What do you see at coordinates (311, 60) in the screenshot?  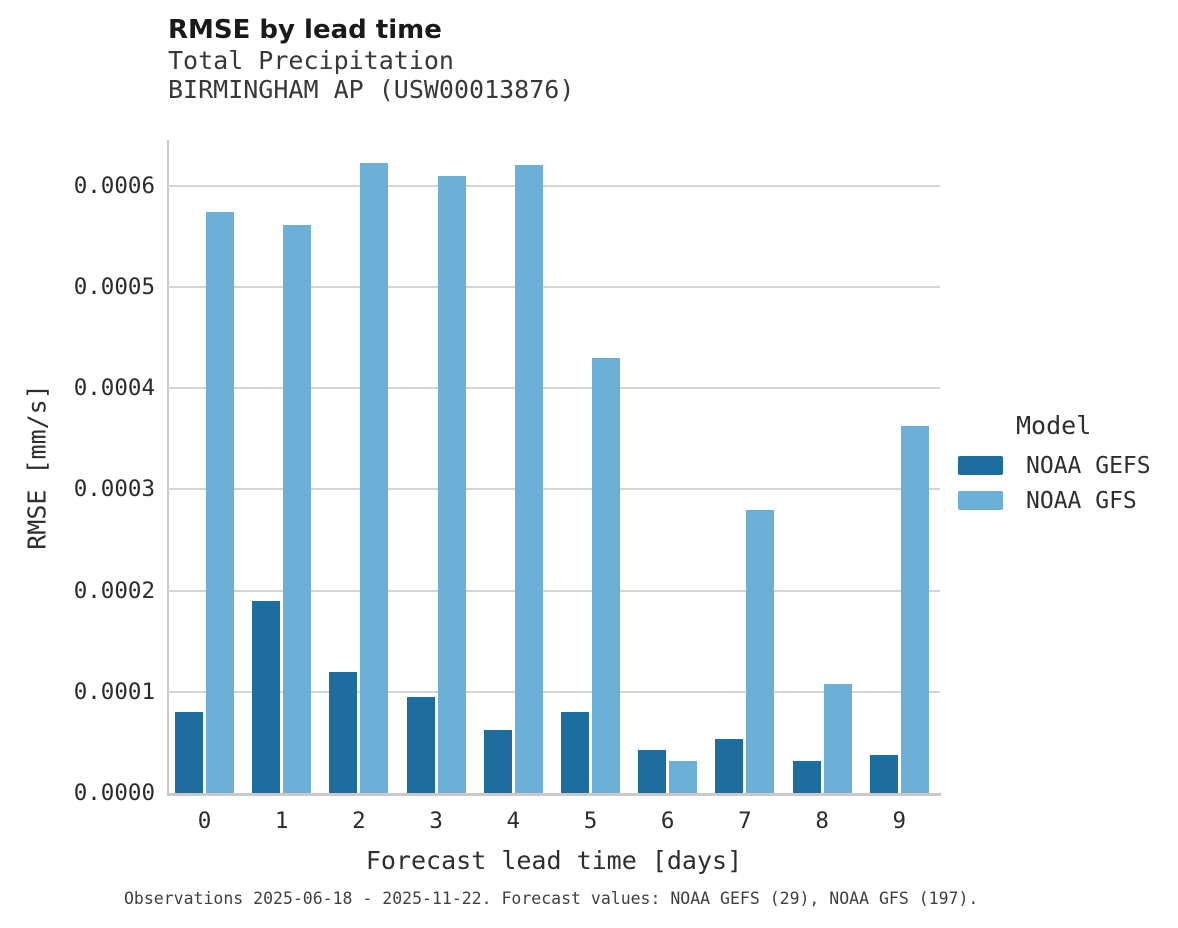 I see `chart-subtitle-variable: Total Precipitation` at bounding box center [311, 60].